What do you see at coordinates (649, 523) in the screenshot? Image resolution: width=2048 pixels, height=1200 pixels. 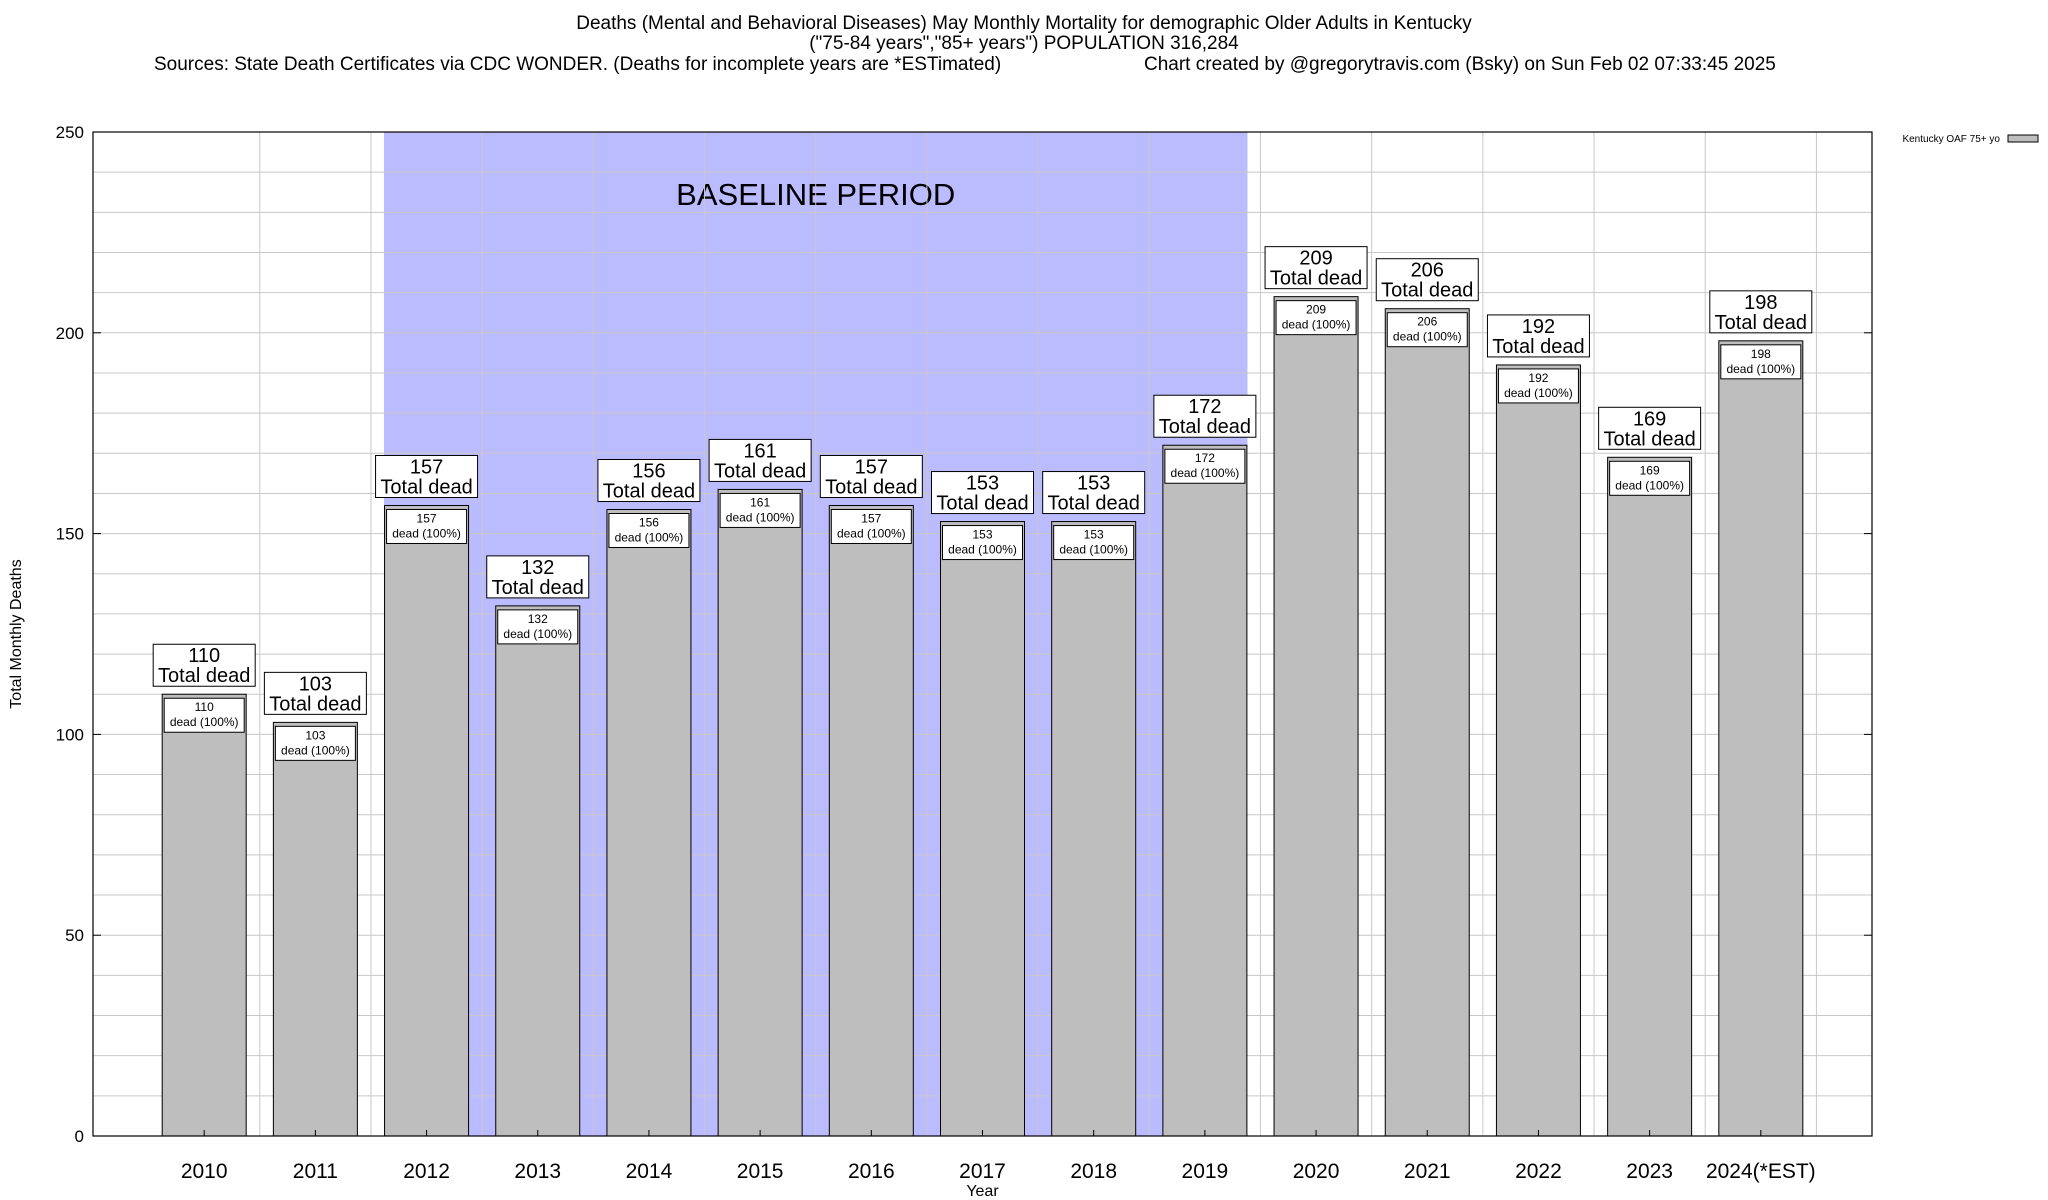 I see `bar-inner-value-label: 156` at bounding box center [649, 523].